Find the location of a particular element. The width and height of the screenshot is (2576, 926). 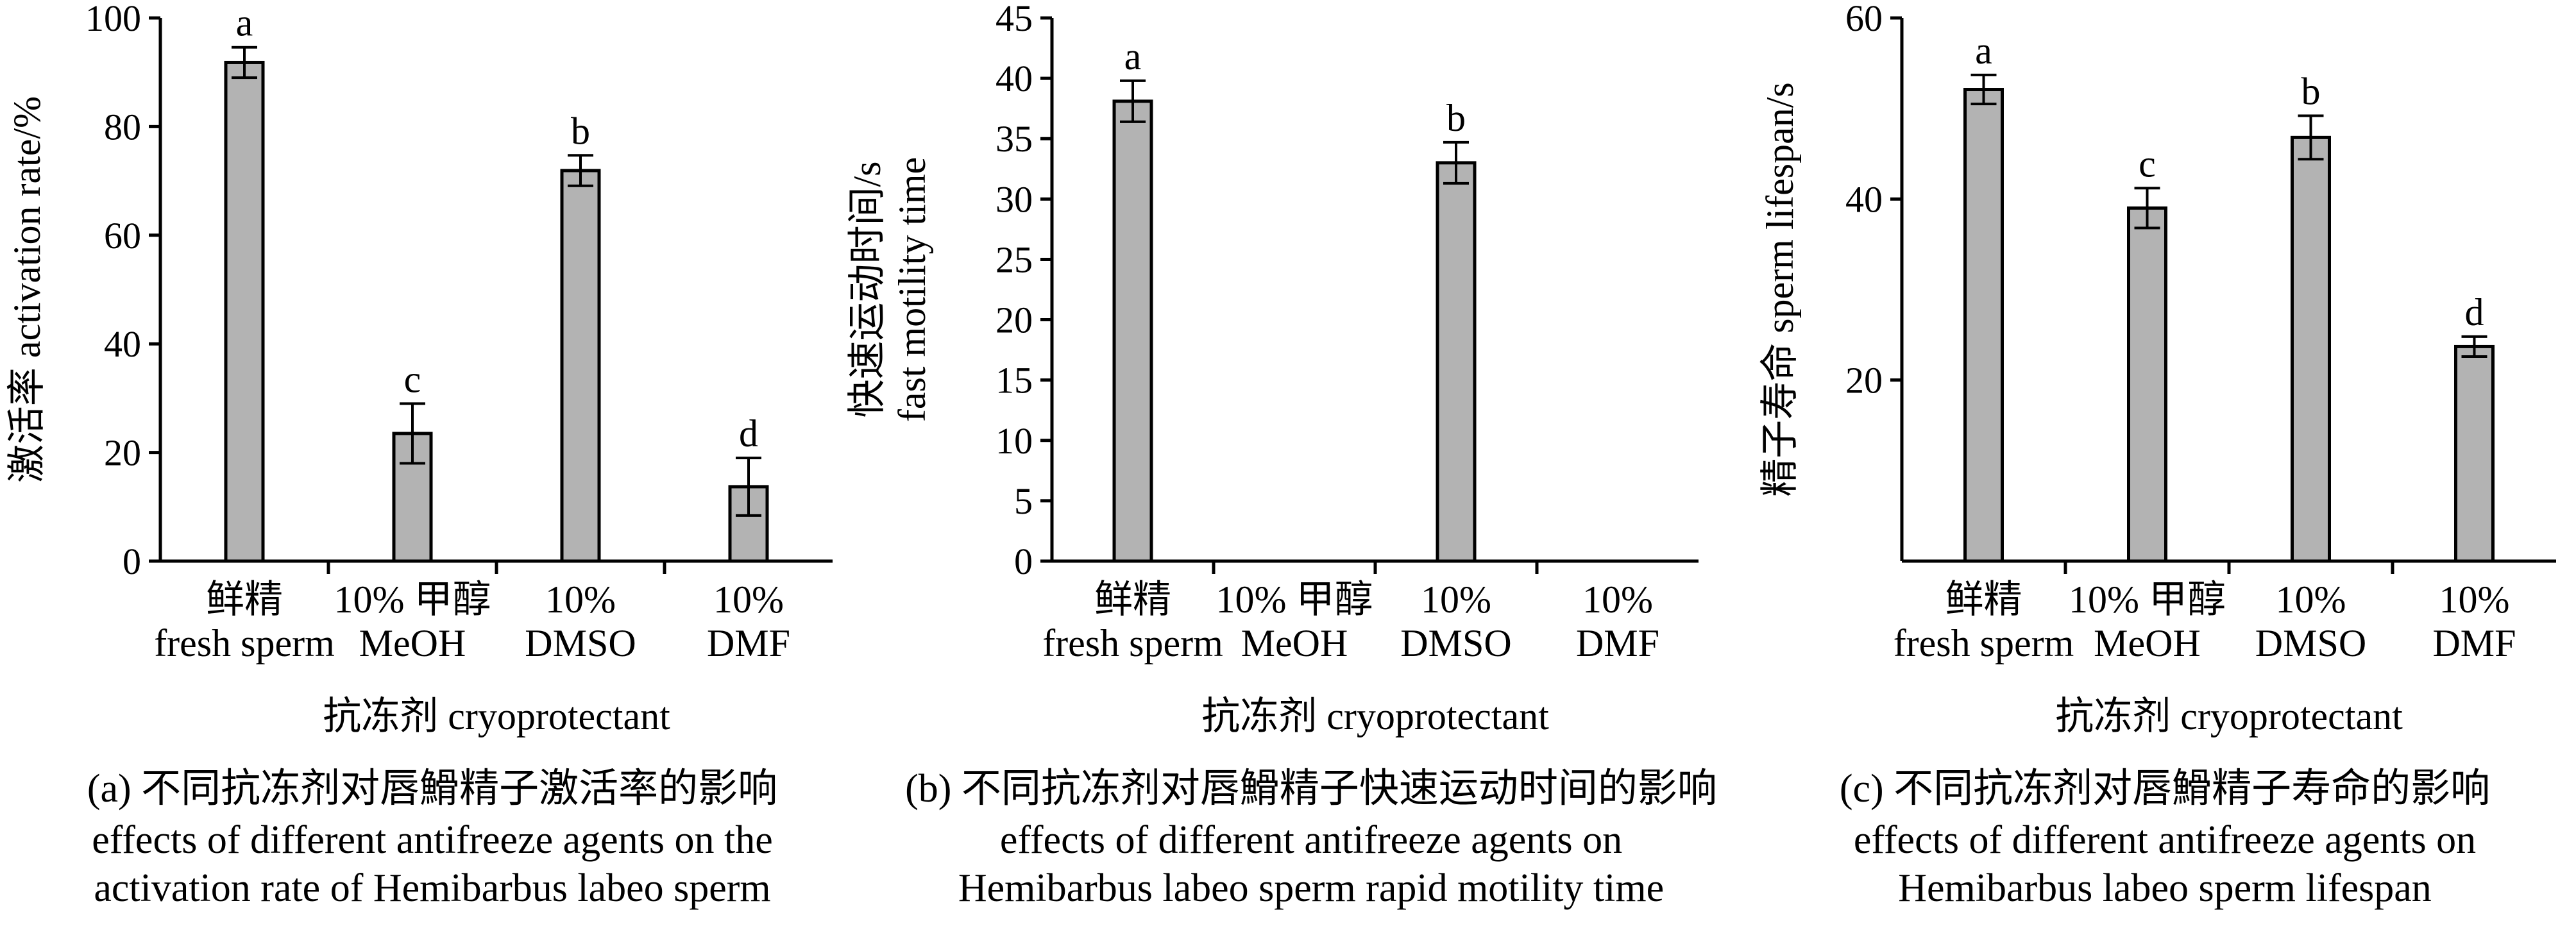

y-tick-label: 15 is located at coordinates (1014, 380).